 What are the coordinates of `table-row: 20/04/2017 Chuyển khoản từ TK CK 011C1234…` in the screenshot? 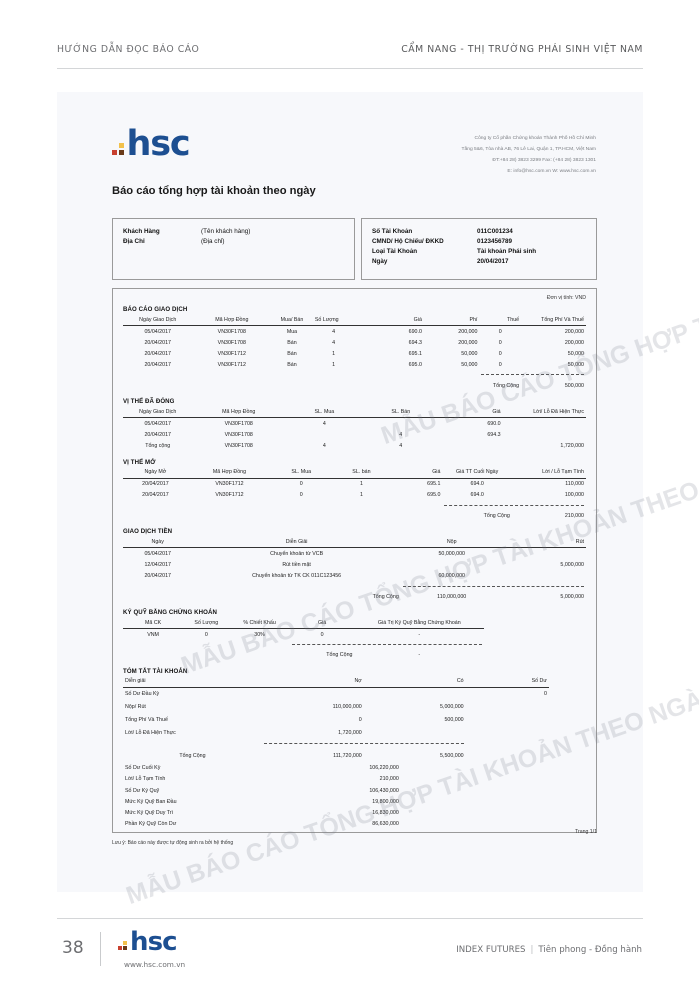 It's located at (354, 576).